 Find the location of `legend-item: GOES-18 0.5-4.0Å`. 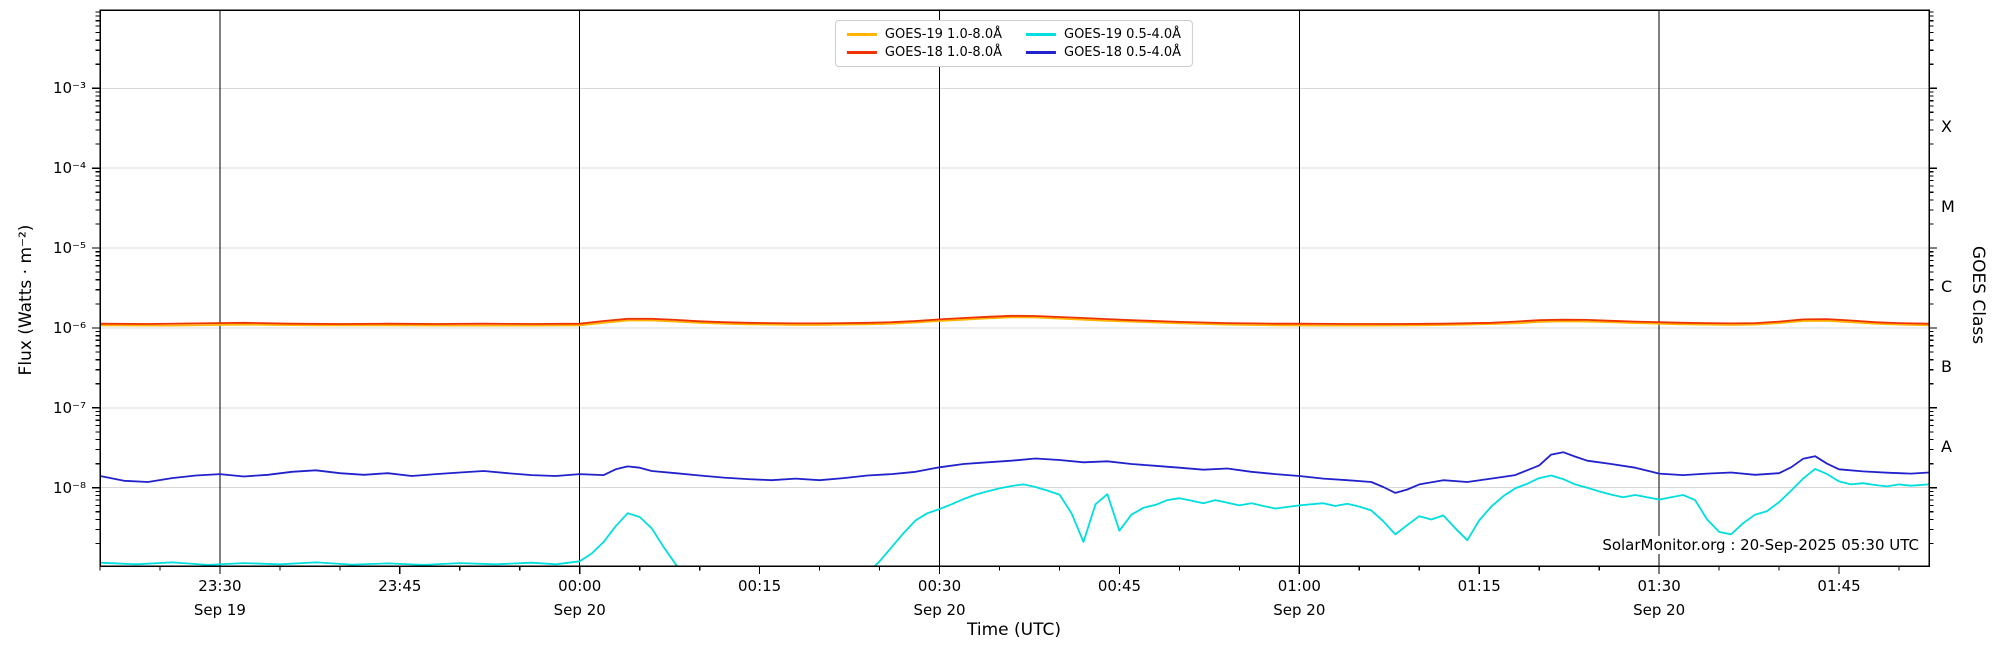

legend-item: GOES-18 0.5-4.0Å is located at coordinates (1103, 52).